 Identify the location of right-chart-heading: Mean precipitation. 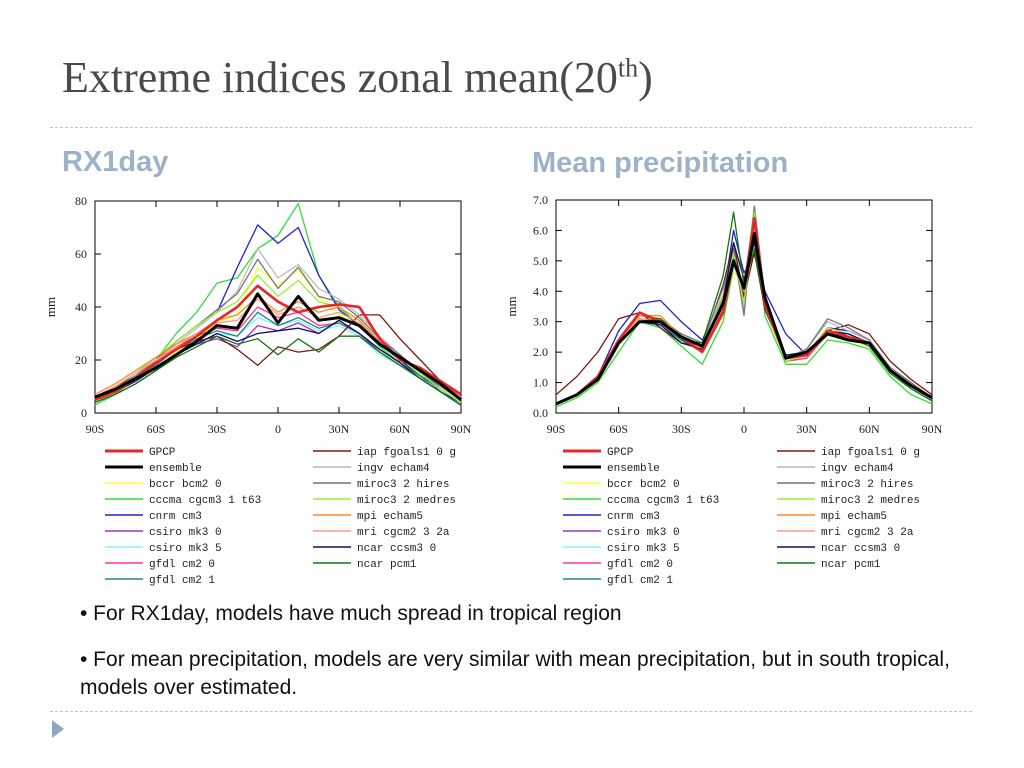
(660, 163).